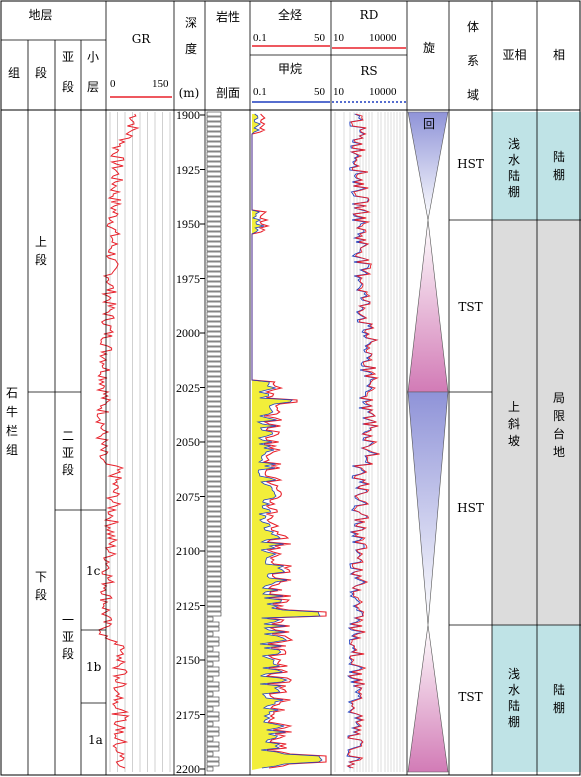 This screenshot has width=581, height=777. What do you see at coordinates (189, 93) in the screenshot?
I see `header-depth-unit: (m)` at bounding box center [189, 93].